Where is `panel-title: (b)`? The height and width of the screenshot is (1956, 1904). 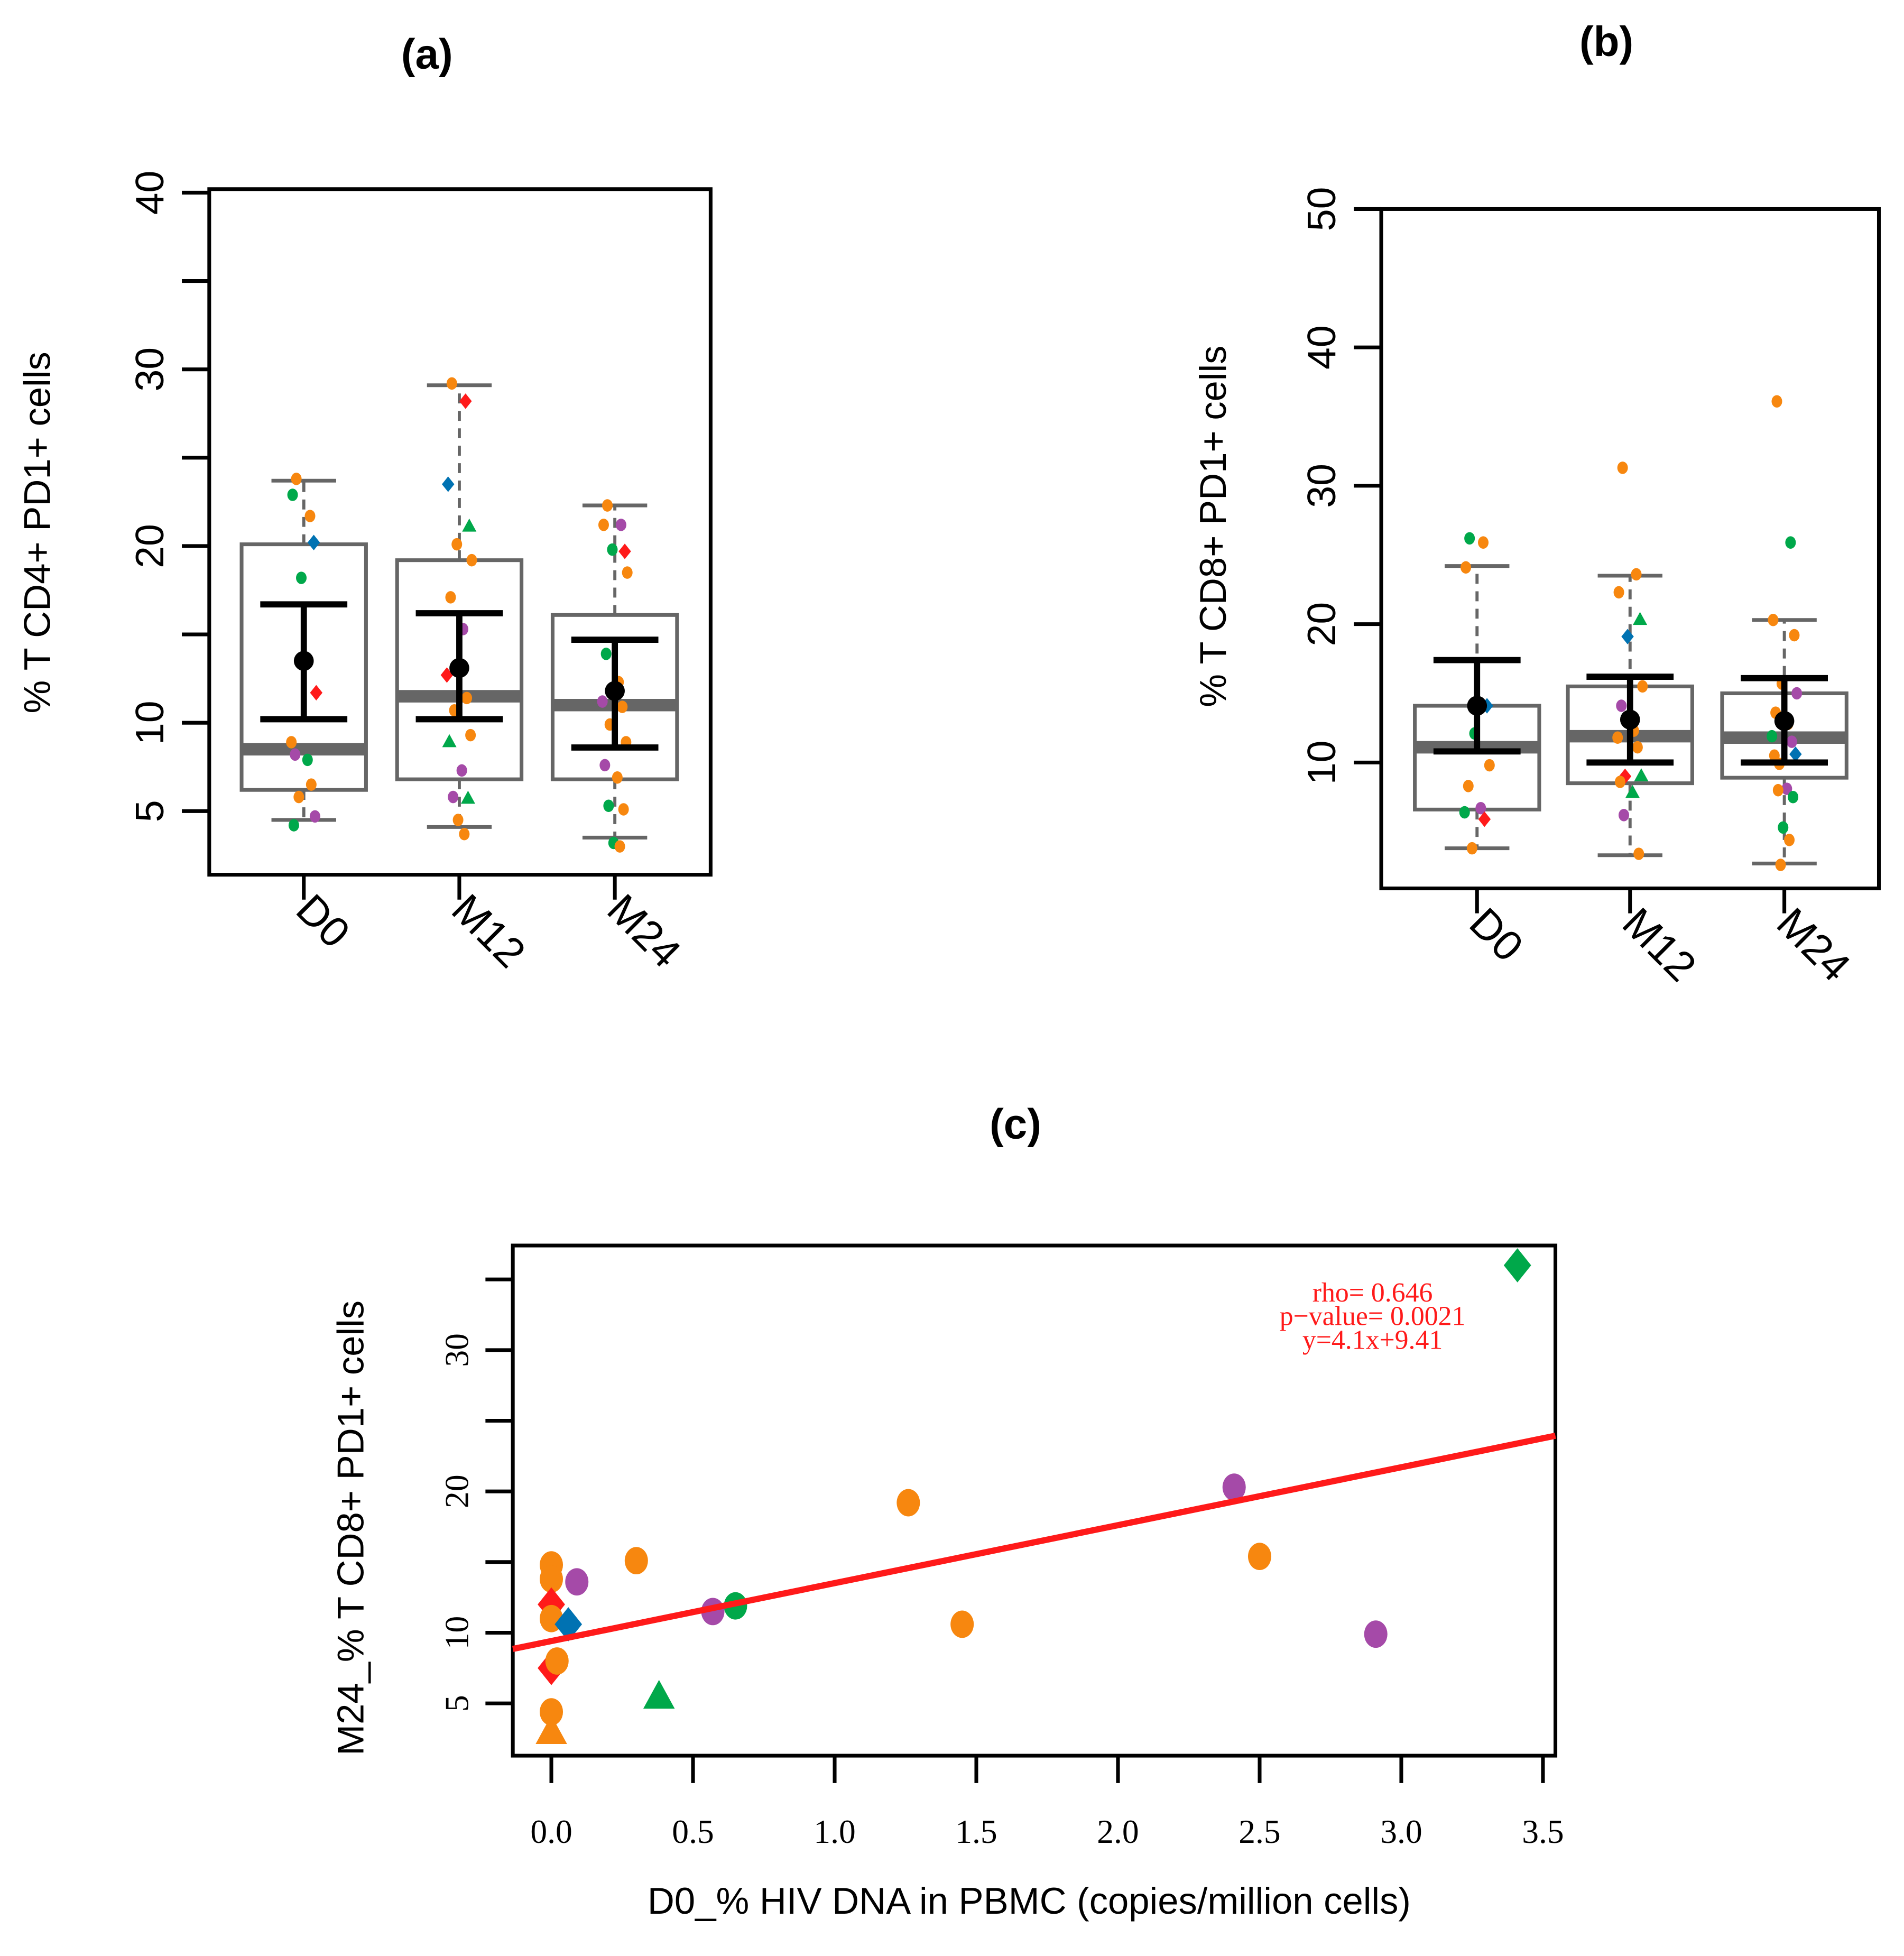 panel-title: (b) is located at coordinates (1606, 42).